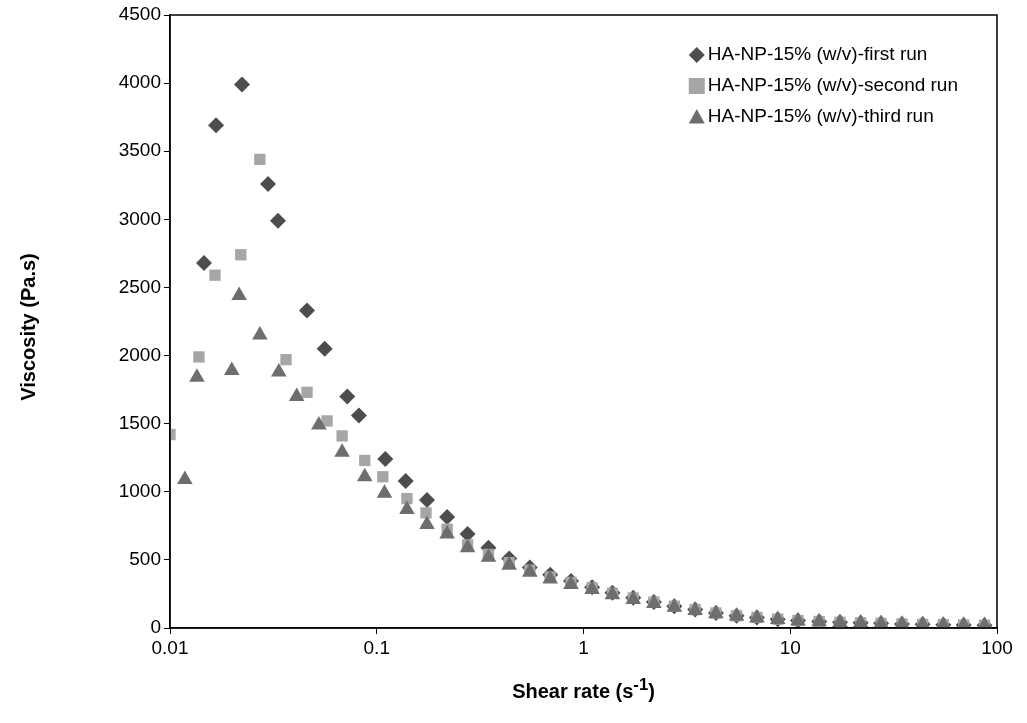 The width and height of the screenshot is (1027, 723). I want to click on x-tick-label: 10, so click(790, 647).